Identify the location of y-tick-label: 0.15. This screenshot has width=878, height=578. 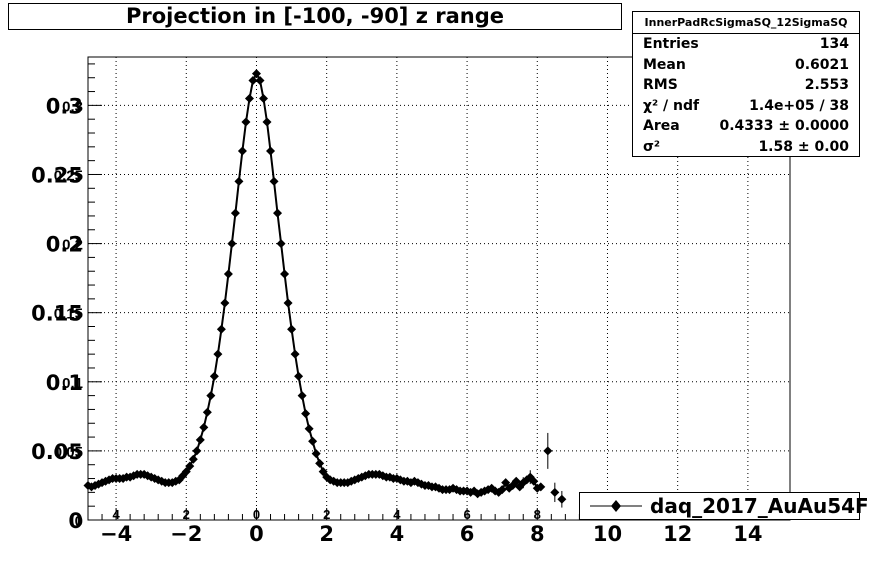
(57, 314).